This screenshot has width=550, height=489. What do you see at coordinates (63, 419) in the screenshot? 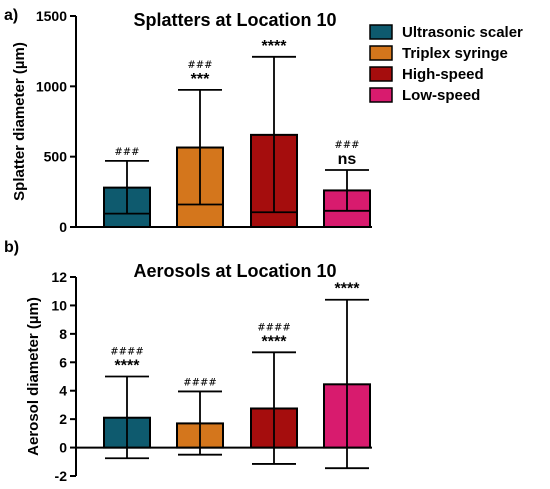
I see `y-tick-label: 2` at bounding box center [63, 419].